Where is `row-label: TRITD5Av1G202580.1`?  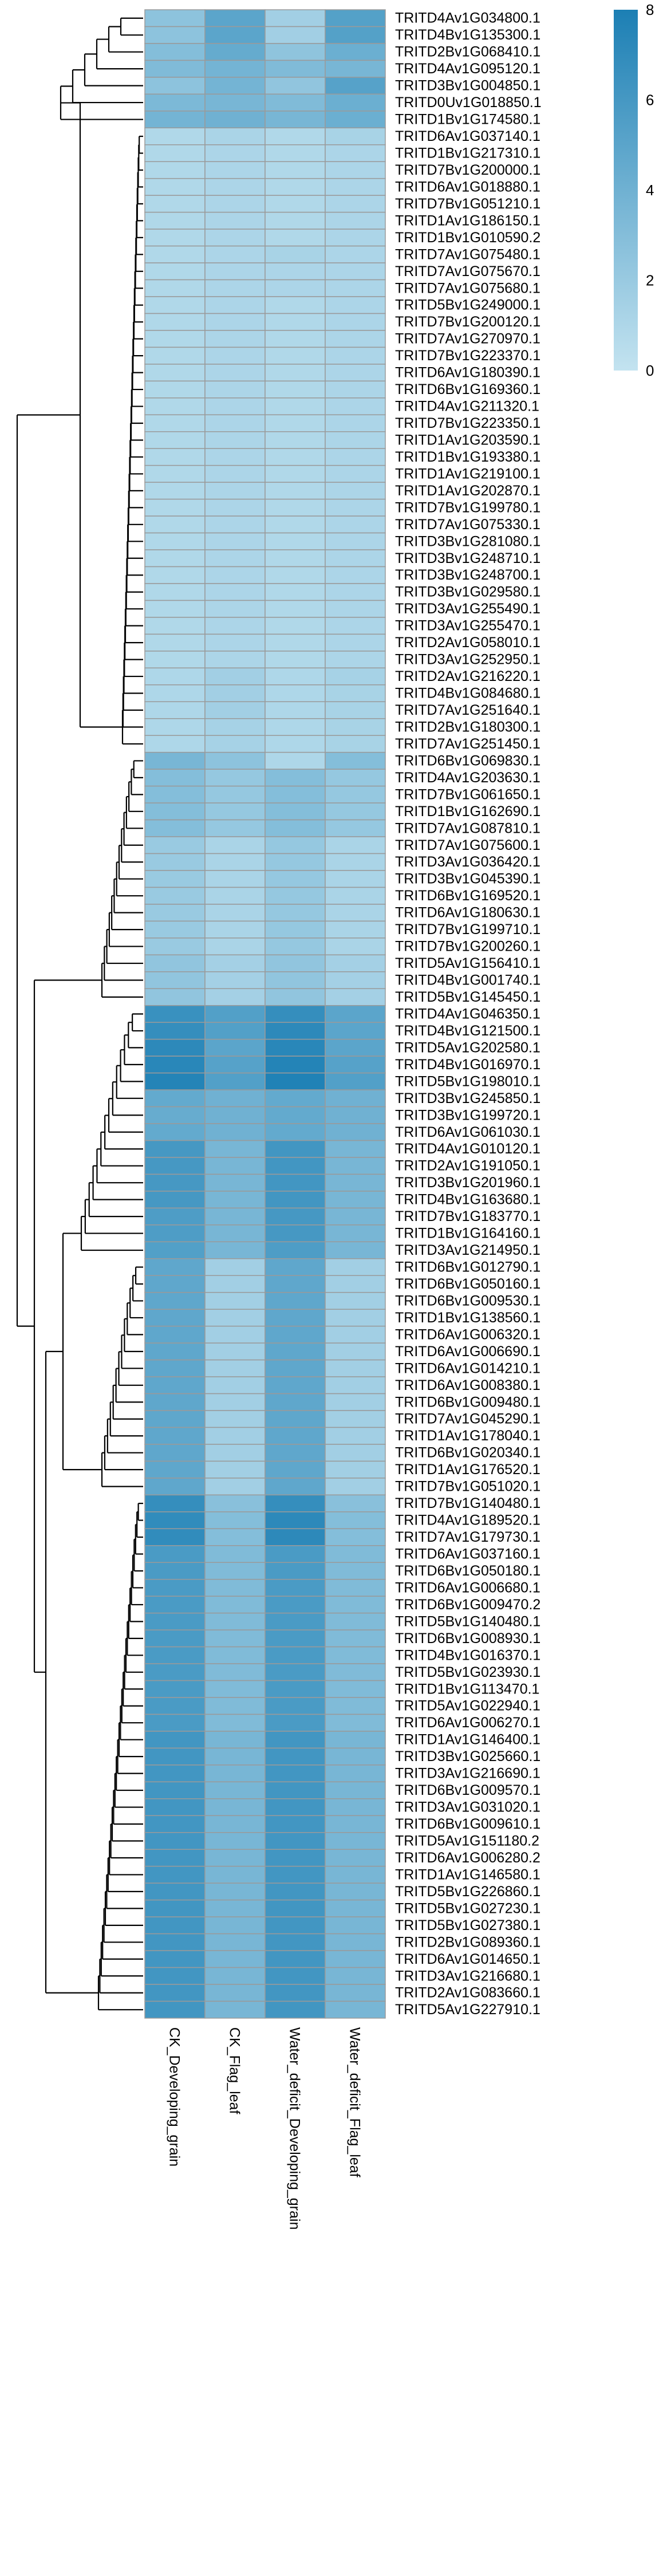
row-label: TRITD5Av1G202580.1 is located at coordinates (467, 1047).